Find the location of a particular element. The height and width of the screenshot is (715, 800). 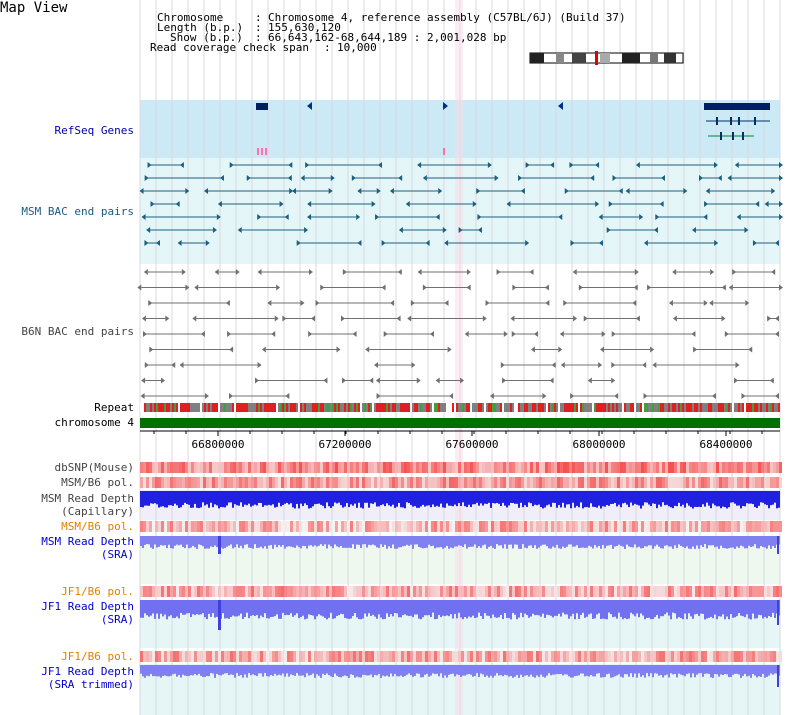

axis-tick-label: 66800000 is located at coordinates (218, 444).